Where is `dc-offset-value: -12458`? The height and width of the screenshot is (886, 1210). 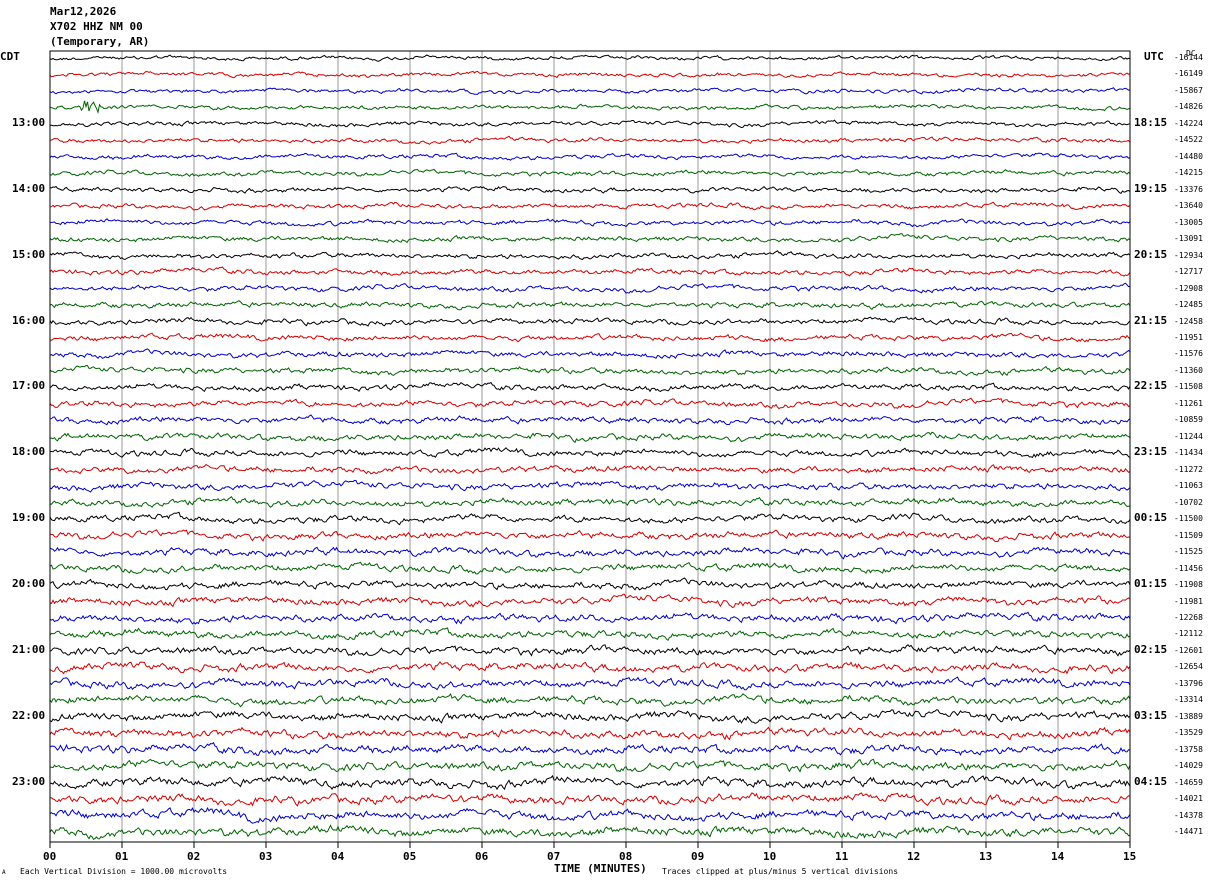 dc-offset-value: -12458 is located at coordinates (1188, 321).